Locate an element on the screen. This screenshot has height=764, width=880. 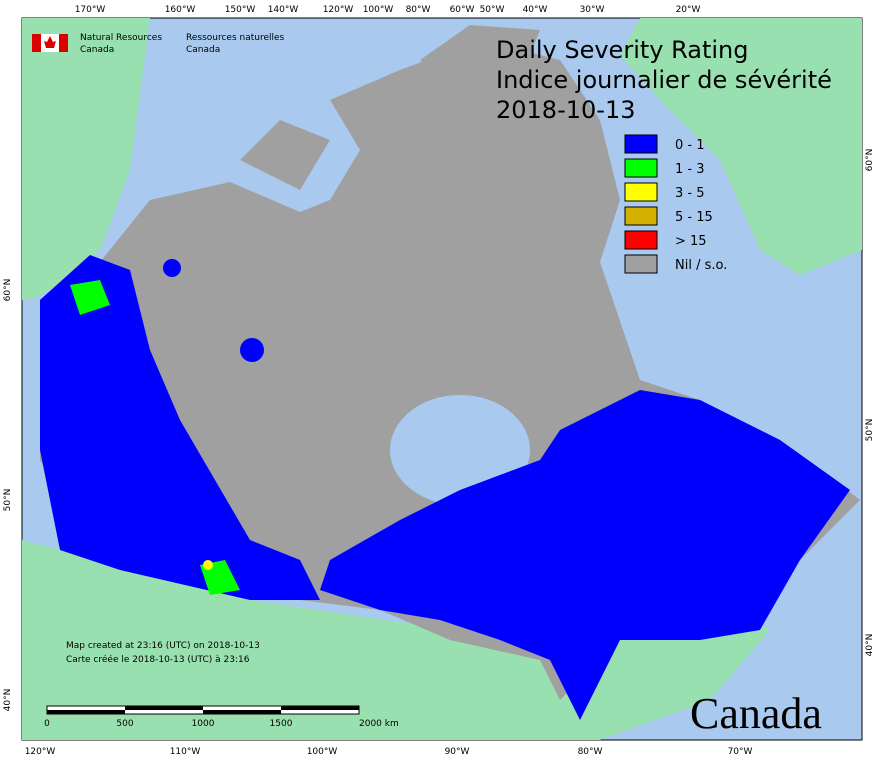
legend-label: 1 - 3 is located at coordinates (690, 169).